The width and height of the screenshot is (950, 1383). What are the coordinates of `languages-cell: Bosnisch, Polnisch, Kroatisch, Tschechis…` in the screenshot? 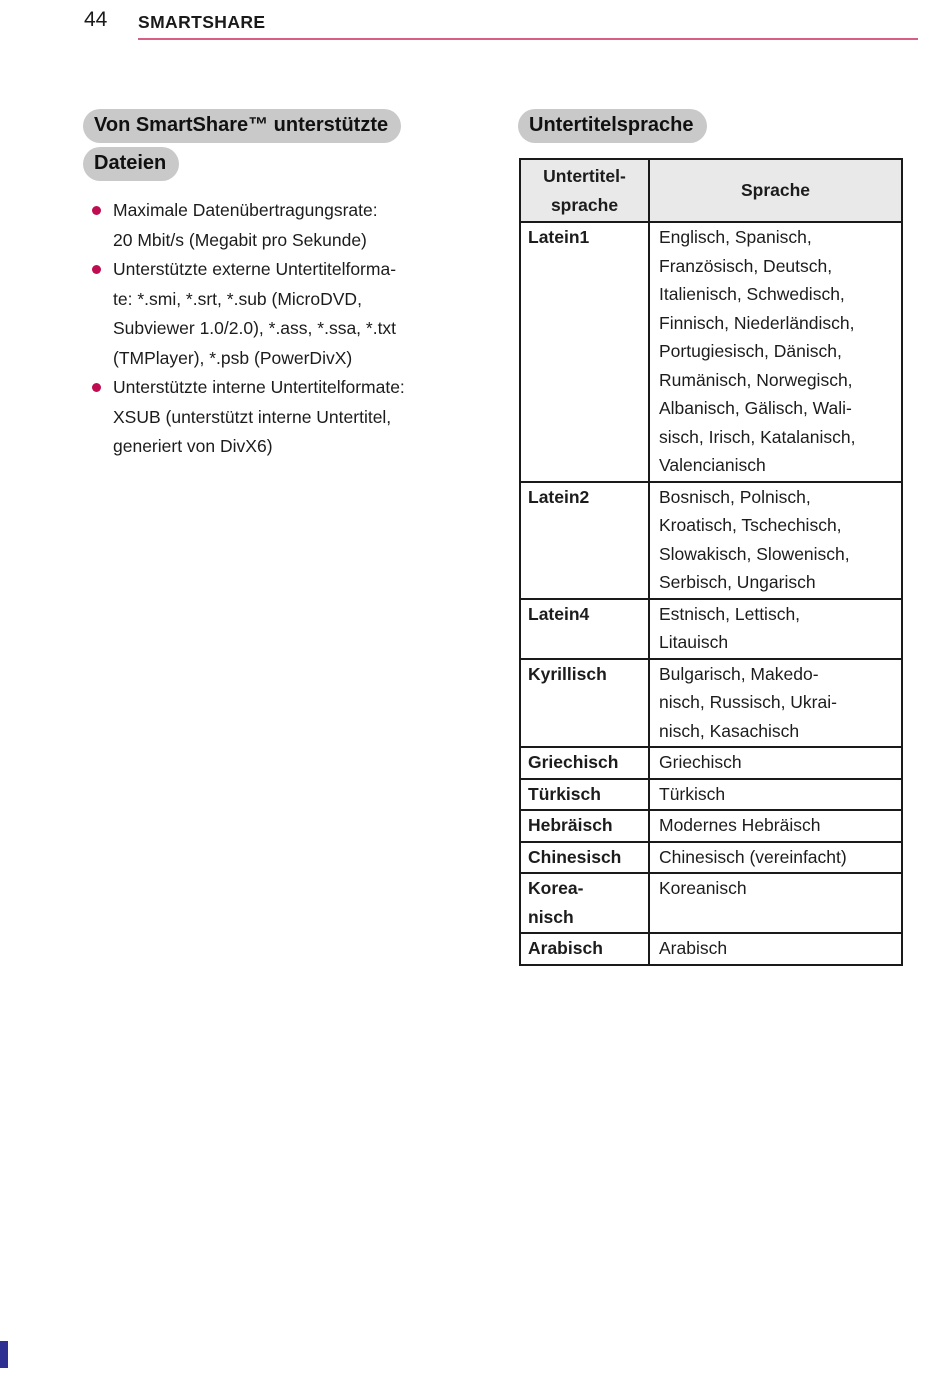 It's located at (775, 540).